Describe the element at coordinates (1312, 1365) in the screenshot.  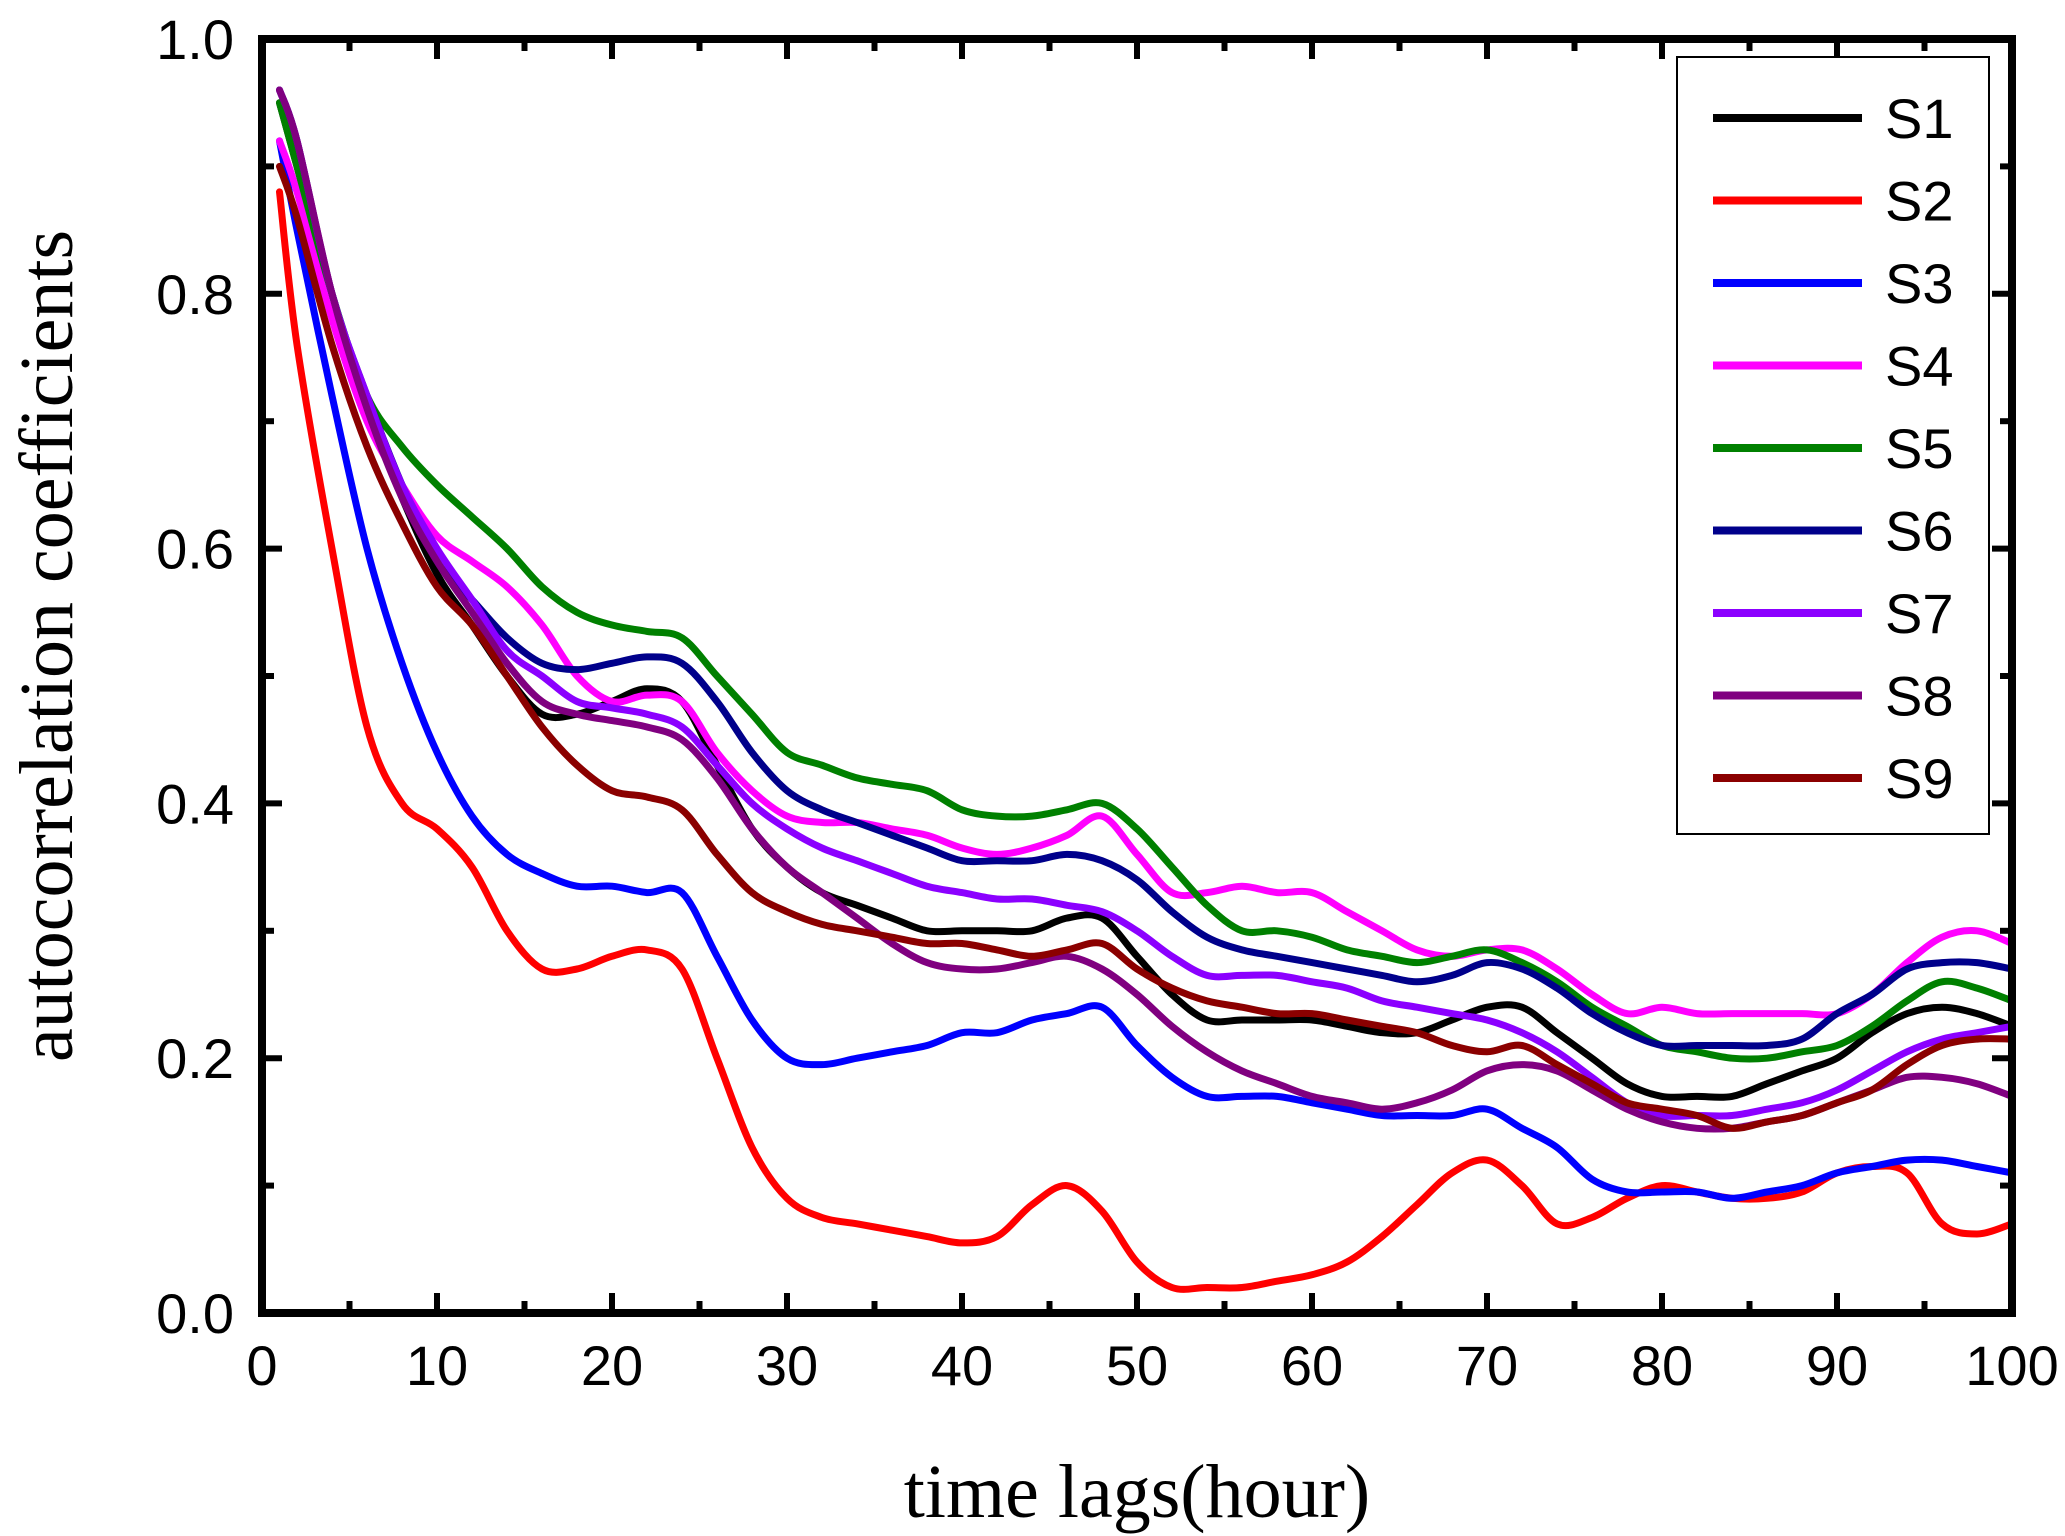
I see `x-tick-label: 60` at that location.